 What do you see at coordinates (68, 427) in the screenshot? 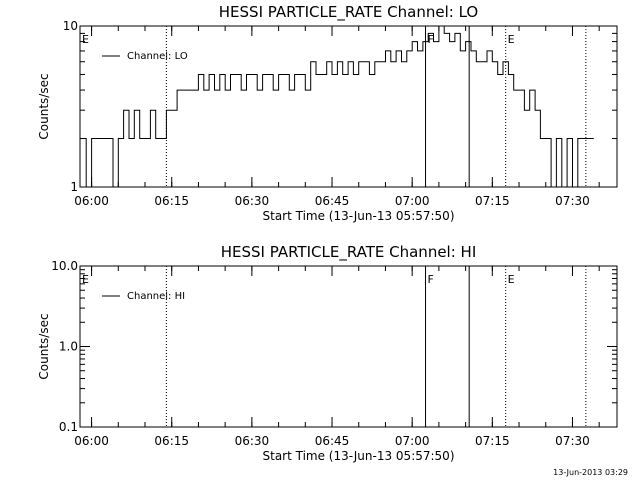
I see `y-tick-label: 0.1` at bounding box center [68, 427].